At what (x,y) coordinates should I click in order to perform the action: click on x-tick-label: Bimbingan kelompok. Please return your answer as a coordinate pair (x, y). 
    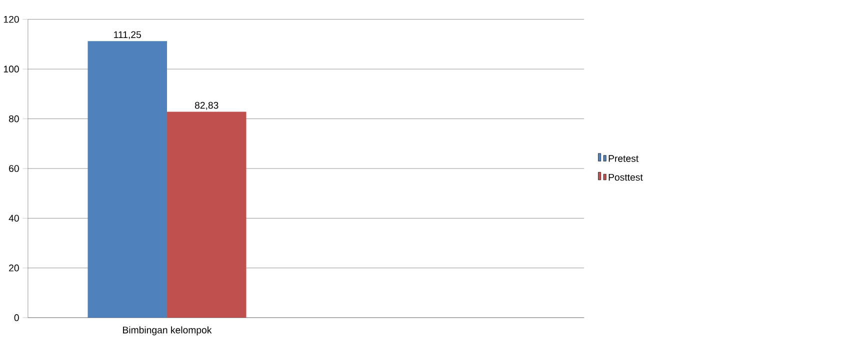
    Looking at the image, I should click on (167, 331).